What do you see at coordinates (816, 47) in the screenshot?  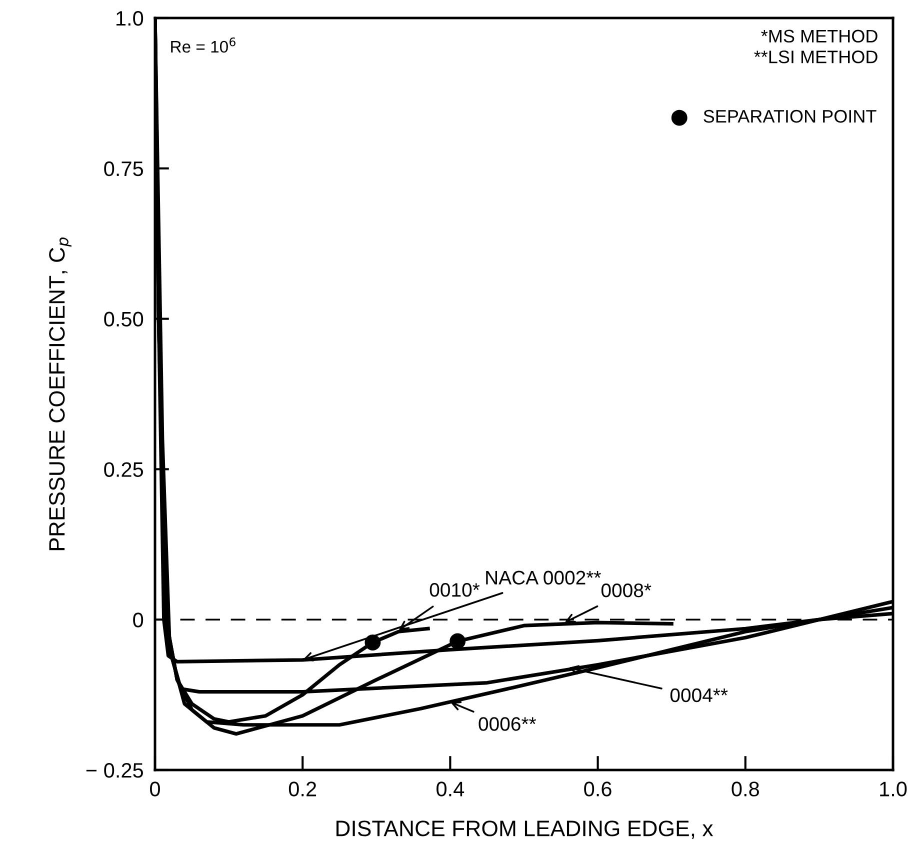 I see `annotation: *MS METHOD **LSI METHOD` at bounding box center [816, 47].